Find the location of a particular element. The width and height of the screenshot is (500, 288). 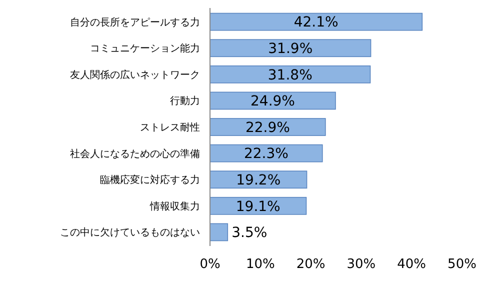

x-tick-label: 20% is located at coordinates (311, 264).